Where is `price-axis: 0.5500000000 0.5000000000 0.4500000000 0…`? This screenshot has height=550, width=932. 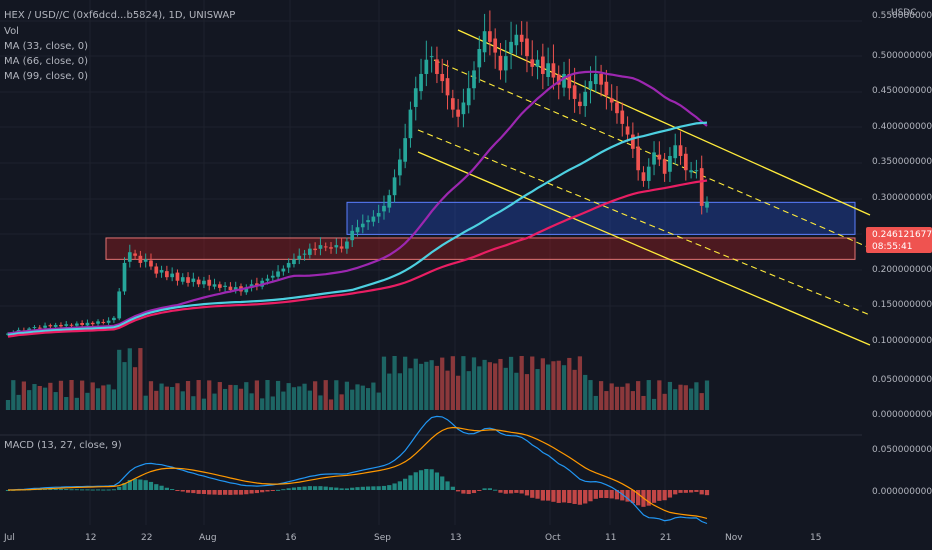
price-axis: 0.5500000000 0.5000000000 0.4500000000 0… is located at coordinates (902, 254).